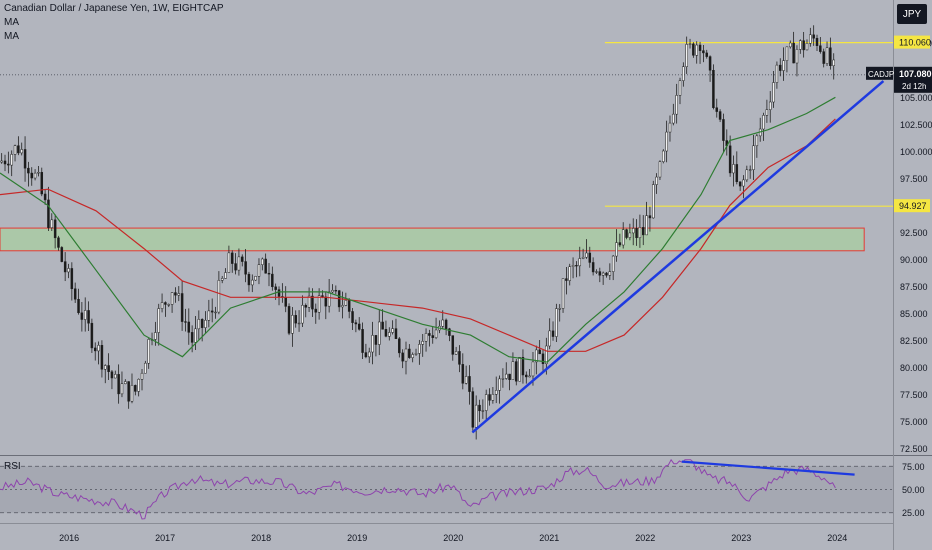 The width and height of the screenshot is (932, 550). Describe the element at coordinates (914, 449) in the screenshot. I see `price-tick-label: 72.500` at that location.